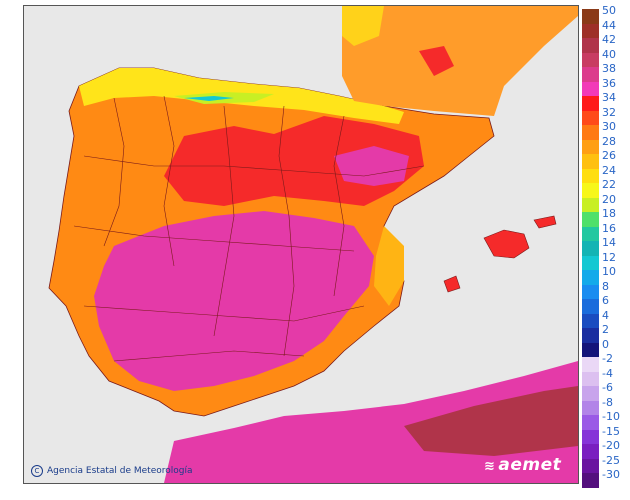 The width and height of the screenshot is (630, 500). I want to click on legend-label: 4, so click(605, 315).